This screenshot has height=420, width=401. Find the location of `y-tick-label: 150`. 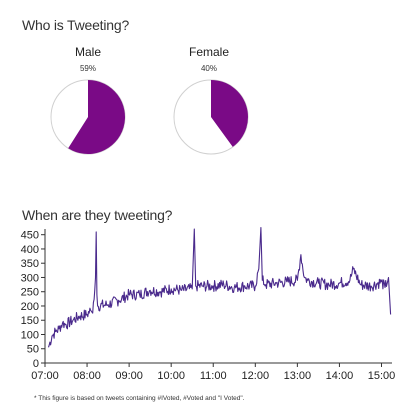

y-tick-label: 150 is located at coordinates (30, 321).